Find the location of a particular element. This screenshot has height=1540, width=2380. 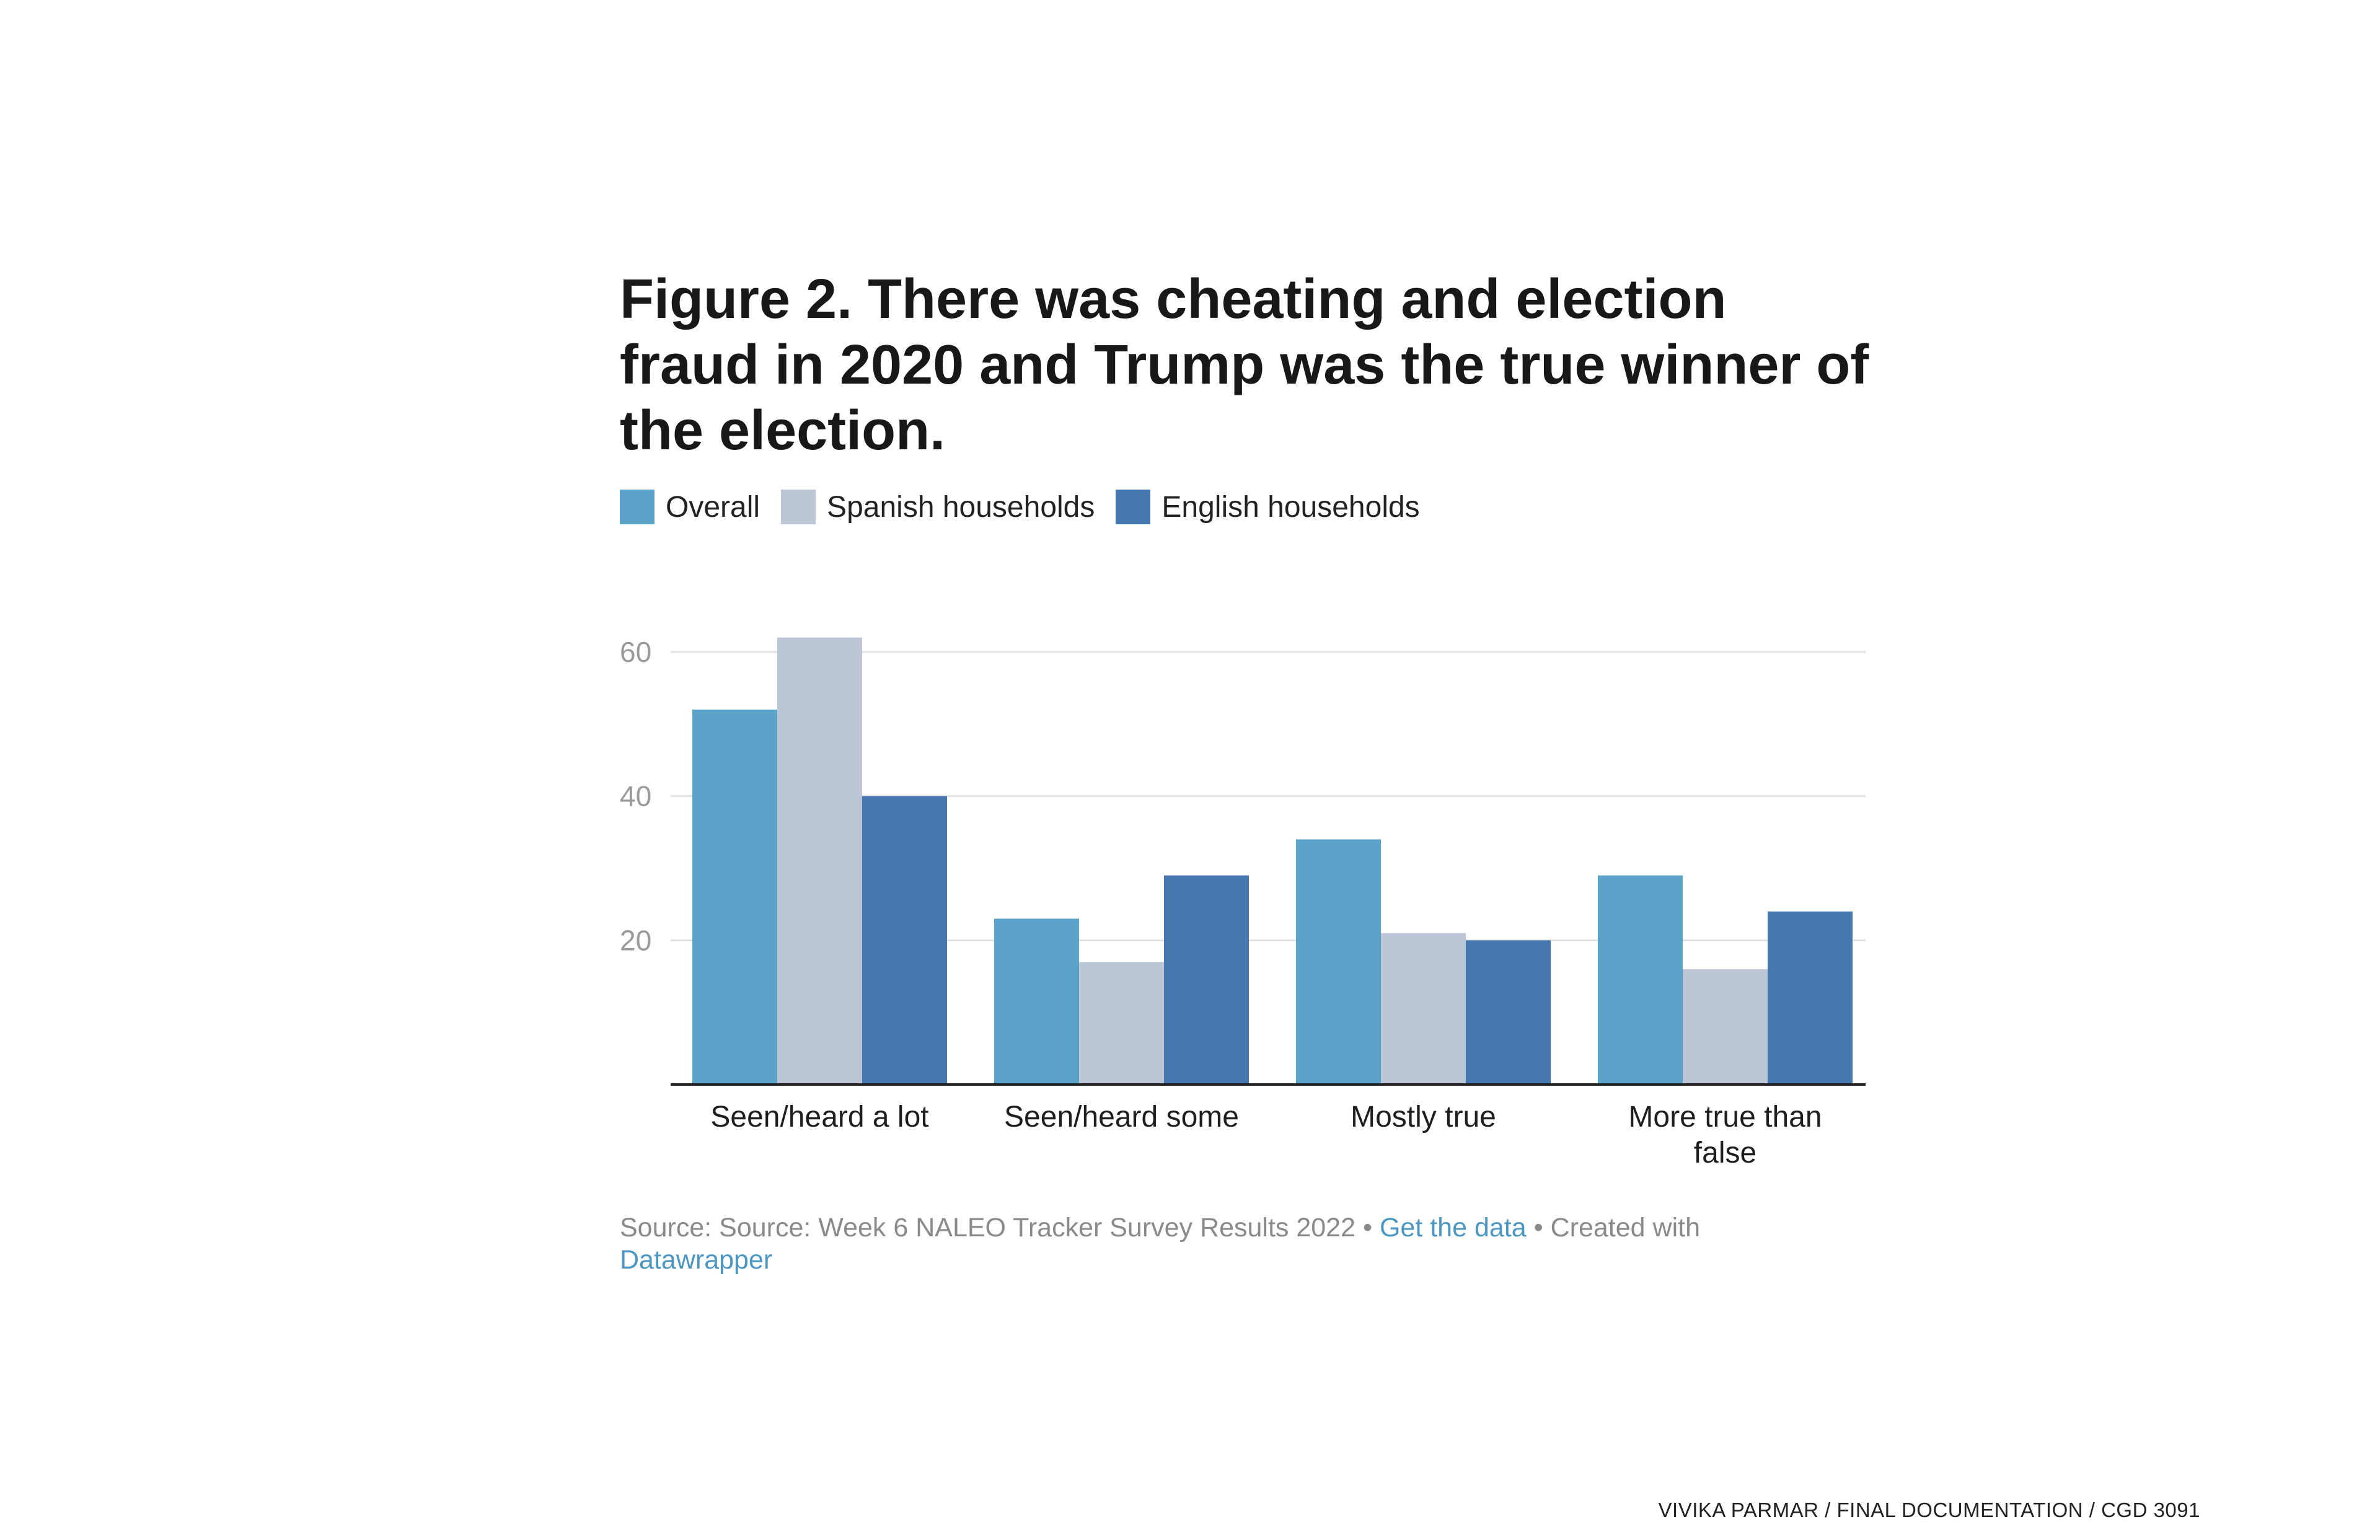

y-tick-label-60: 60 is located at coordinates (635, 652).